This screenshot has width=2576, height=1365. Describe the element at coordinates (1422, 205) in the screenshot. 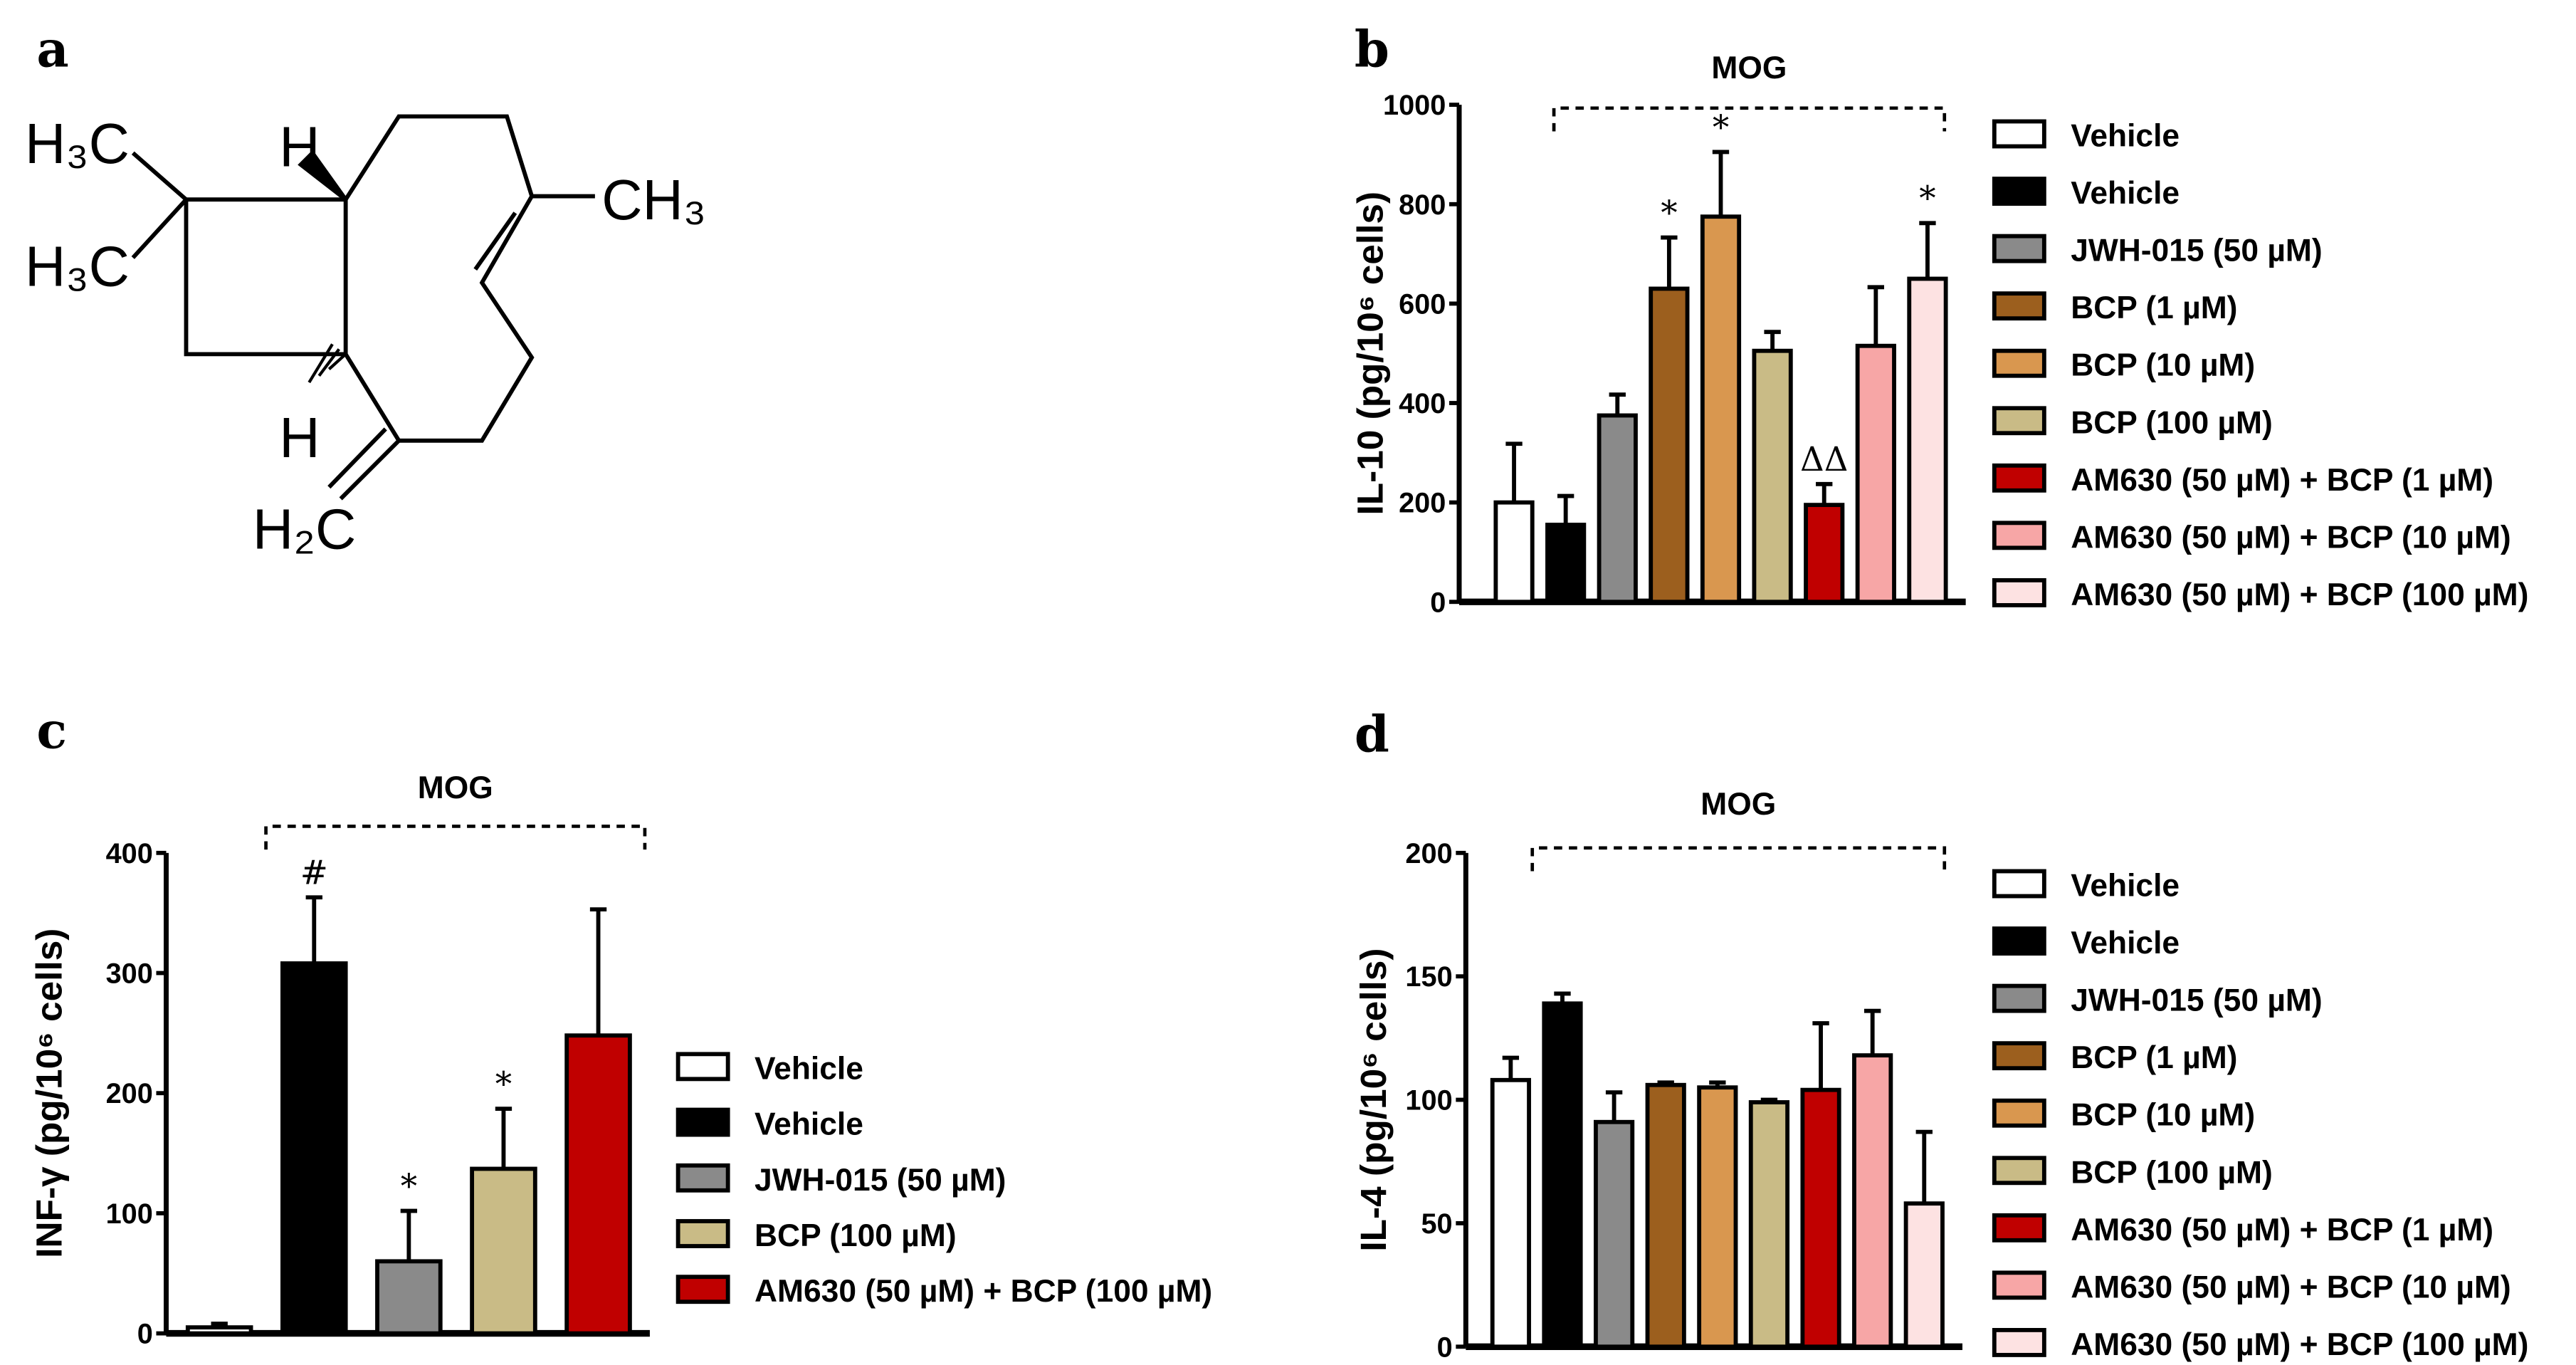

I see `y-tick-label: 800` at that location.